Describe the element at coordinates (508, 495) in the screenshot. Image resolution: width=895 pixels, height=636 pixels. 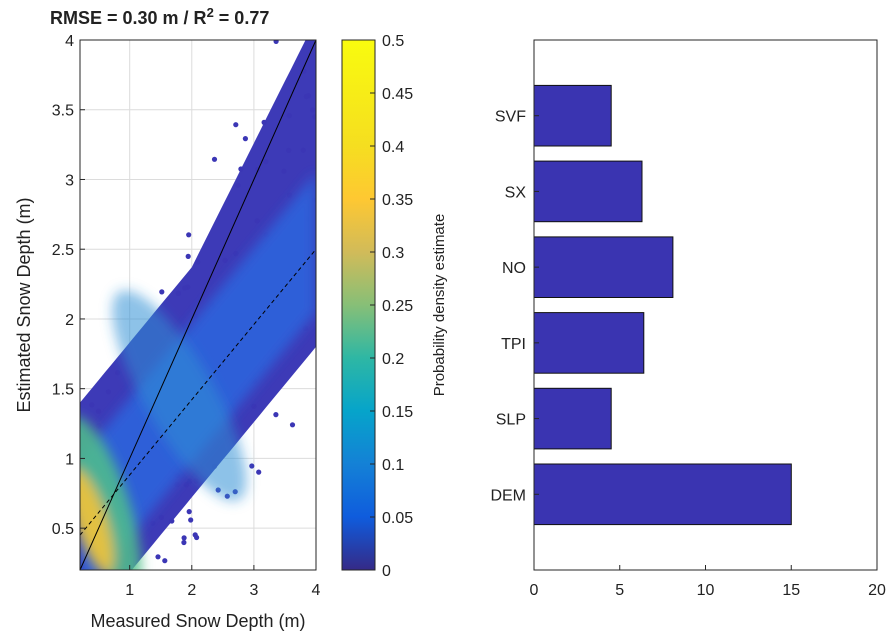
I see `bar-category-label: DEM` at that location.